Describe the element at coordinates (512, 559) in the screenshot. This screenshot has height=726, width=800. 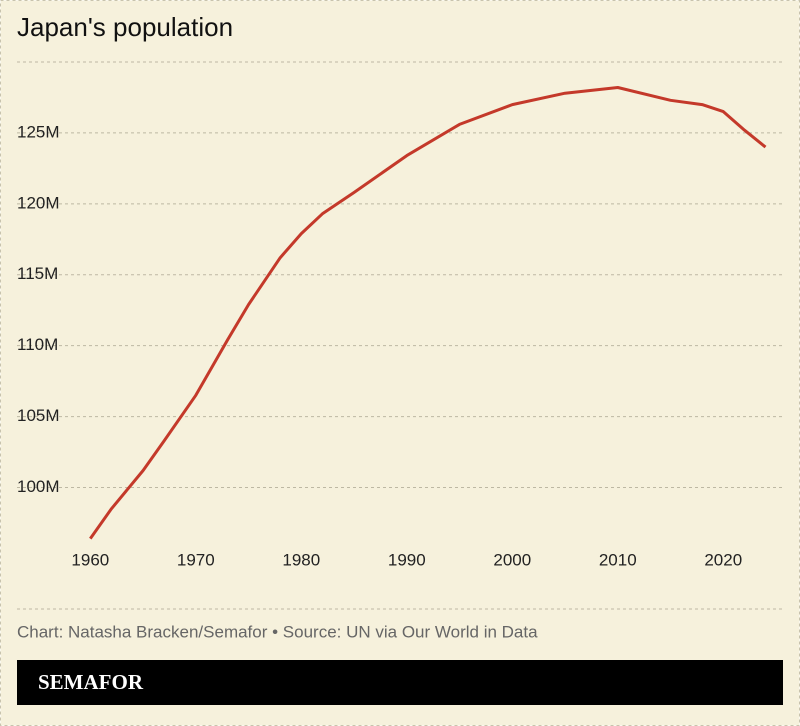
I see `x-tick-label: 2000` at that location.